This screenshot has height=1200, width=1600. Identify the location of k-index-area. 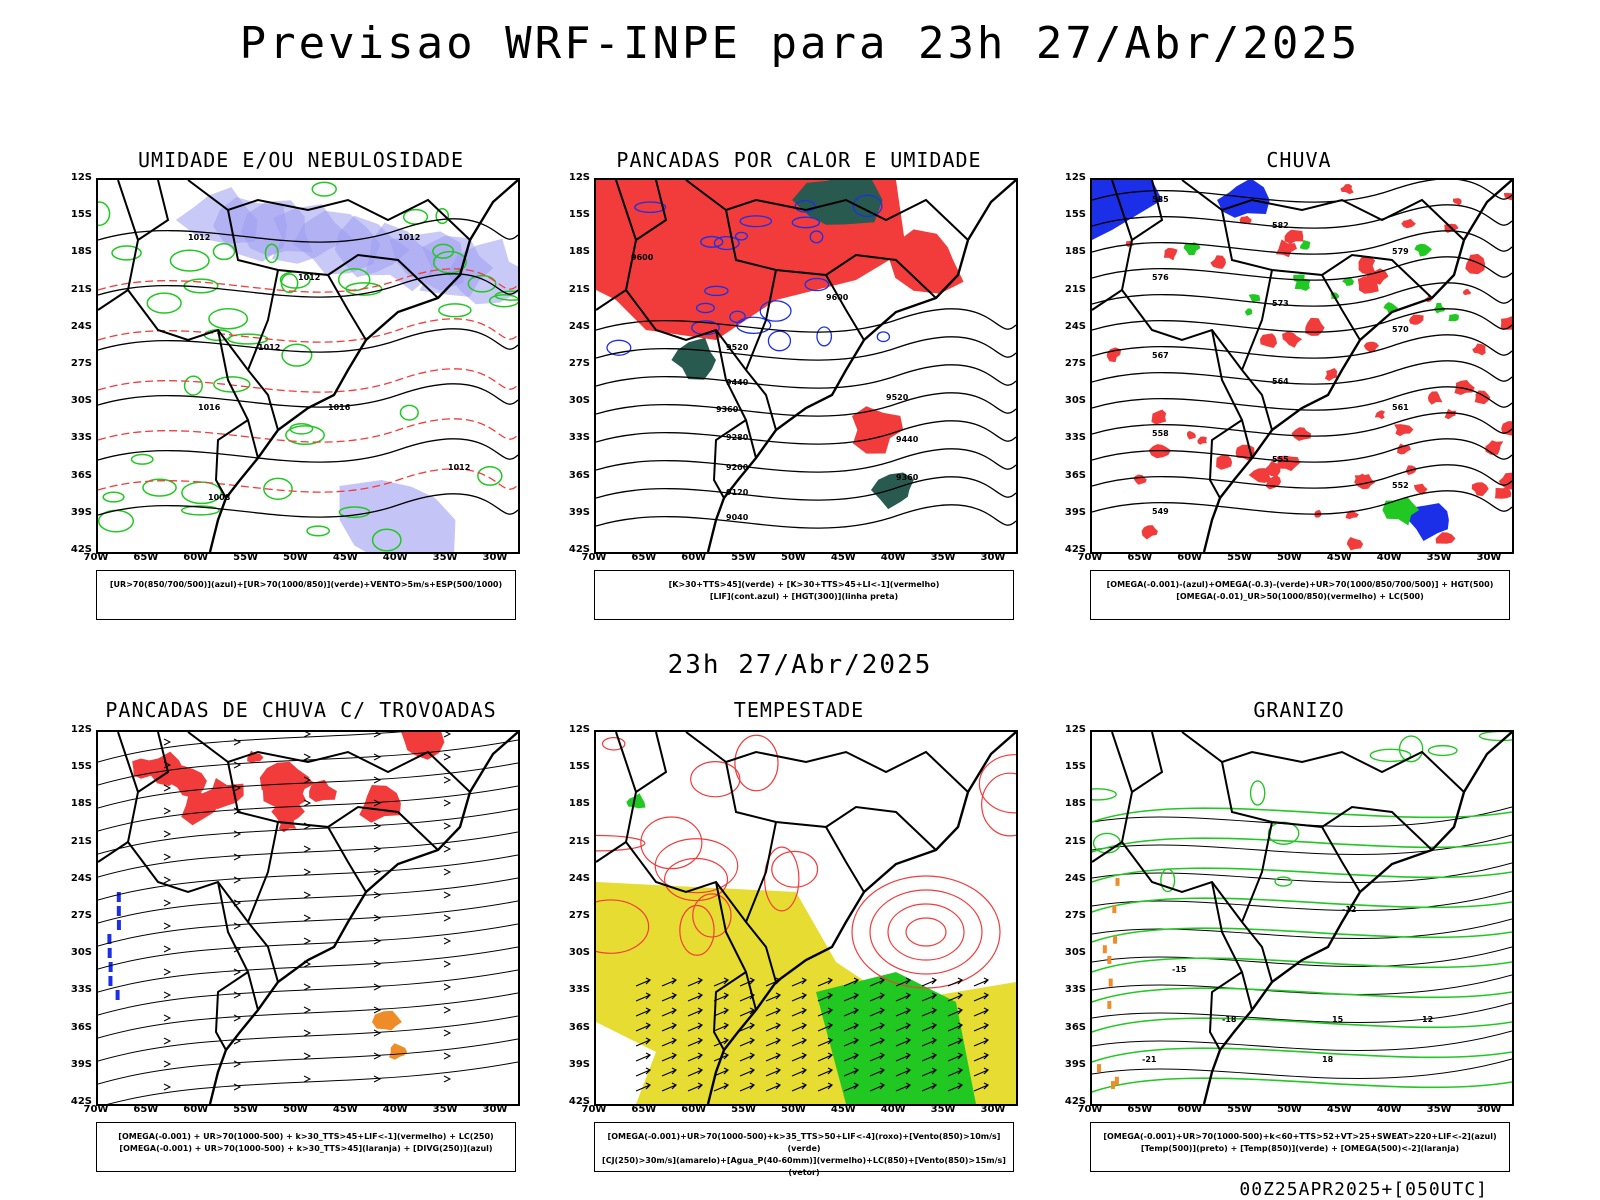
(892, 491).